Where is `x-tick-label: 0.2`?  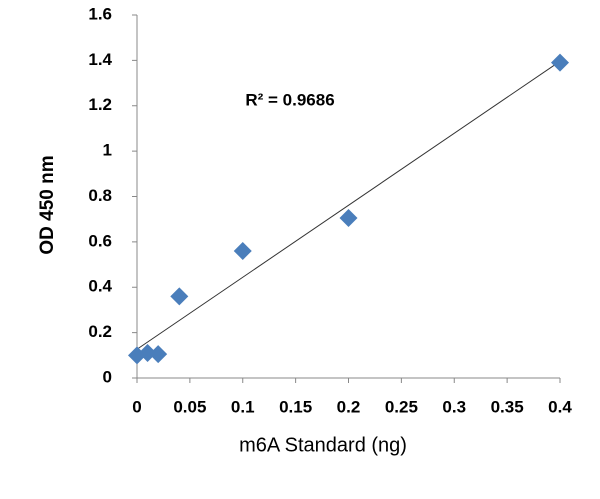
x-tick-label: 0.2 is located at coordinates (349, 406).